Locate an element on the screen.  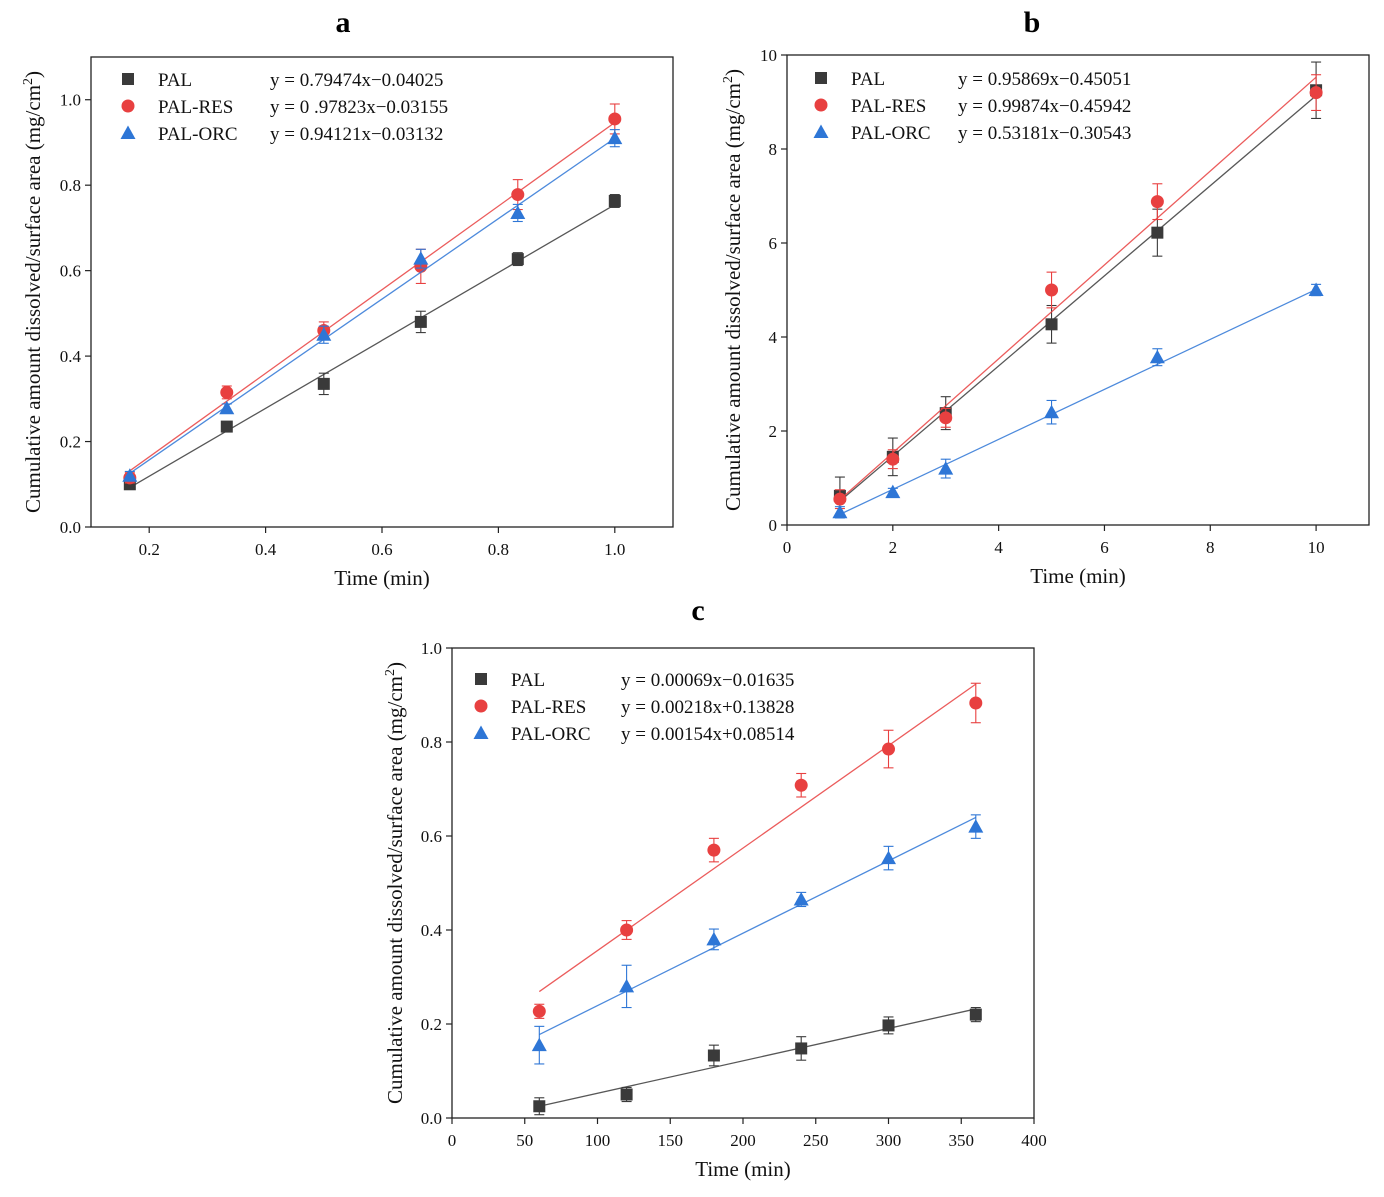
legend-entry-pal: PAL y = 0.95869x−0.45051 is located at coordinates (973, 79).